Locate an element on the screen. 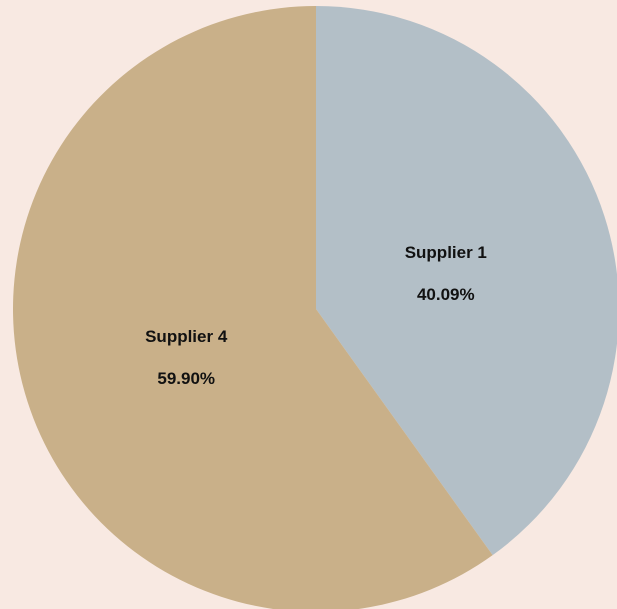 The width and height of the screenshot is (617, 609). pie-labels: Supplier 1 40.09% Supplier 4 59.90% is located at coordinates (316, 315).